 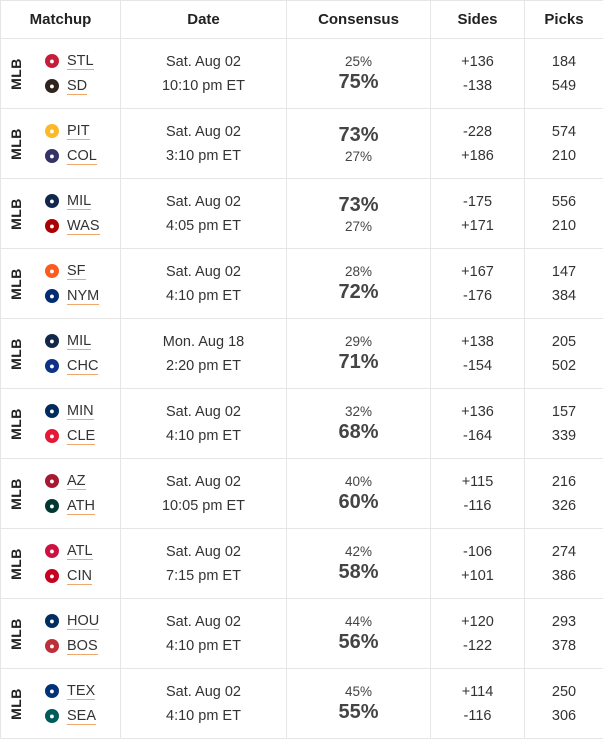 What do you see at coordinates (478, 20) in the screenshot?
I see `header-sides: Sides` at bounding box center [478, 20].